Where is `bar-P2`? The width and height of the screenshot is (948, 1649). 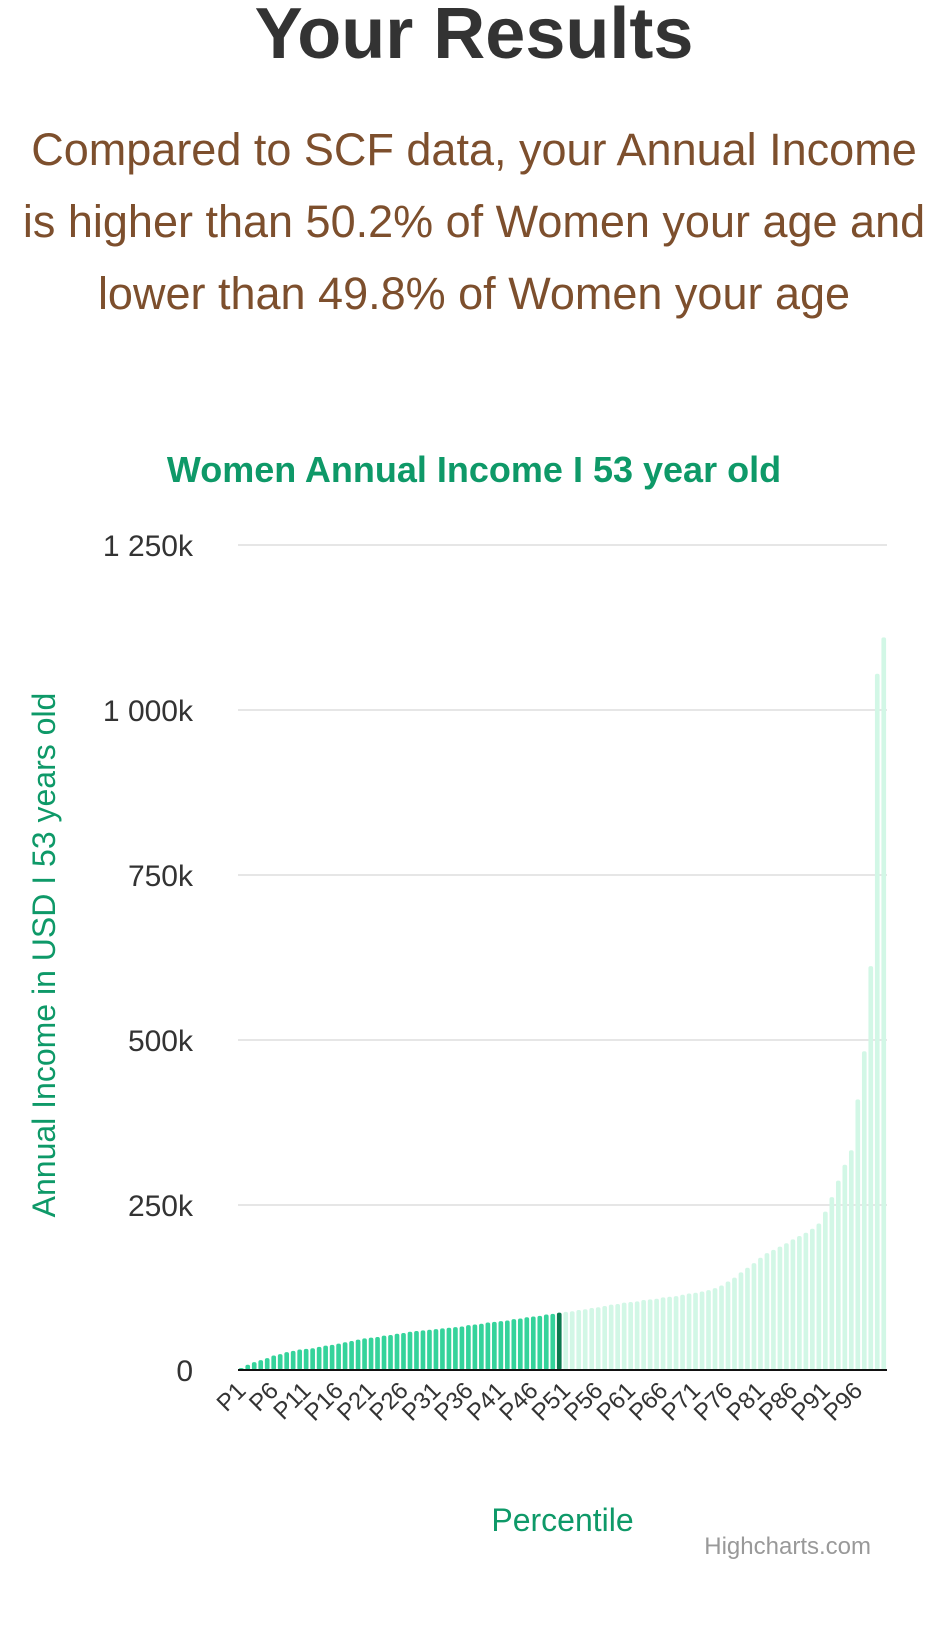 bar-P2 is located at coordinates (248, 1367).